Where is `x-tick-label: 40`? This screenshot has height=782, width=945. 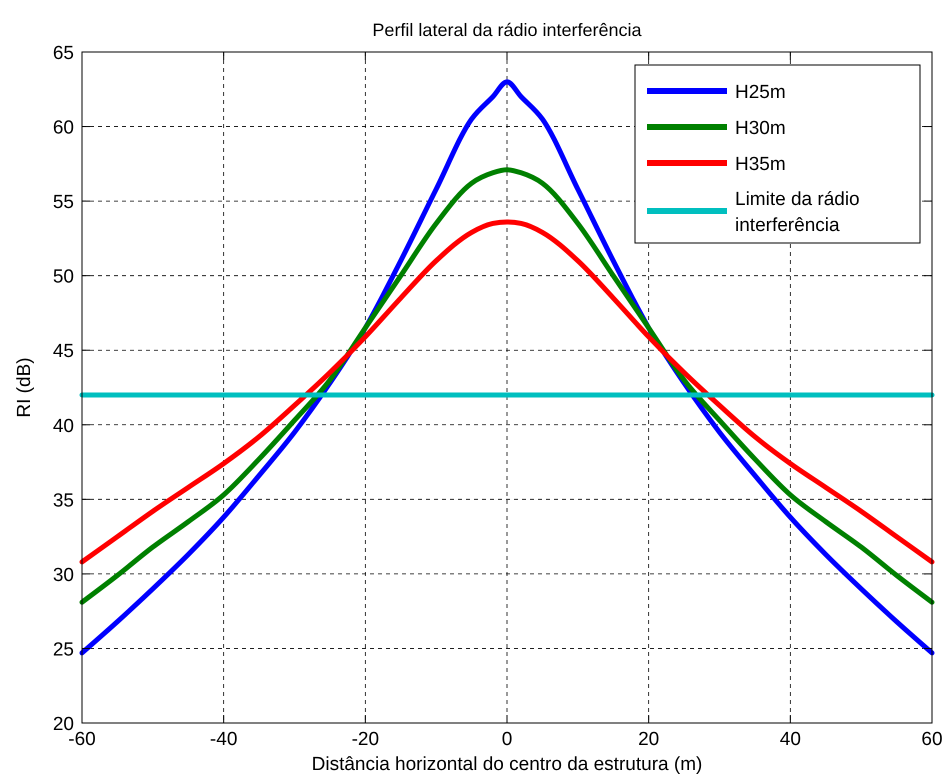
x-tick-label: 40 is located at coordinates (790, 739).